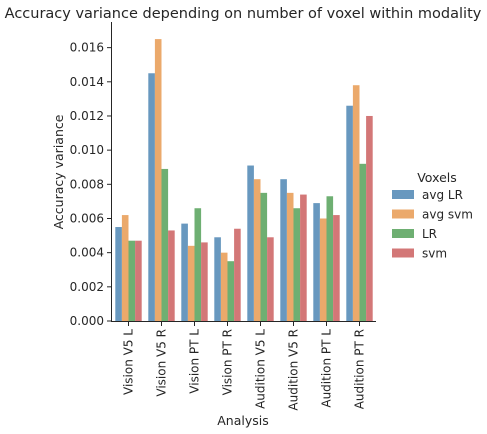 This screenshot has height=434, width=487. I want to click on x-tick-label: Audition PT L, so click(327, 368).